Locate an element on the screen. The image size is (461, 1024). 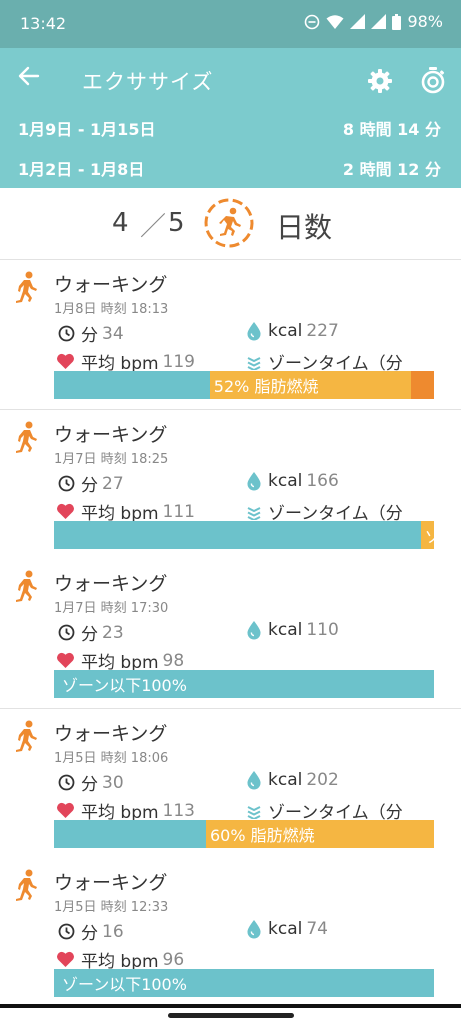
zone-bar-label: 52% 脂肪燃焼 is located at coordinates (266, 386).